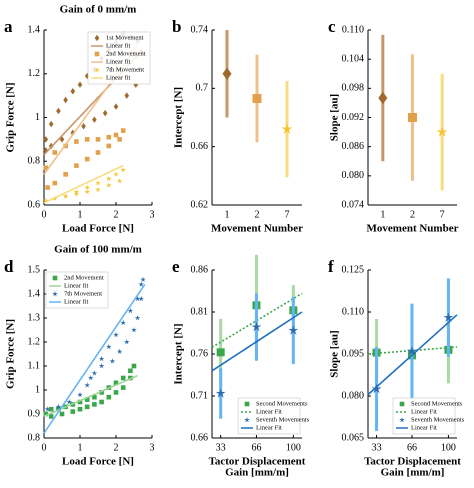  I want to click on y-tick-label: 0.080, so click(353, 175).